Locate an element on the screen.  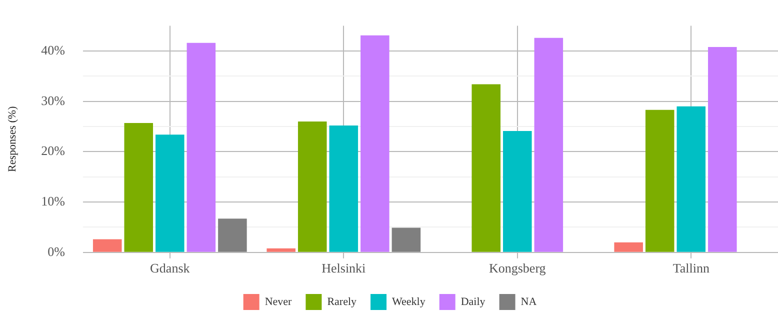
y-tick-label: 30% is located at coordinates (53, 100).